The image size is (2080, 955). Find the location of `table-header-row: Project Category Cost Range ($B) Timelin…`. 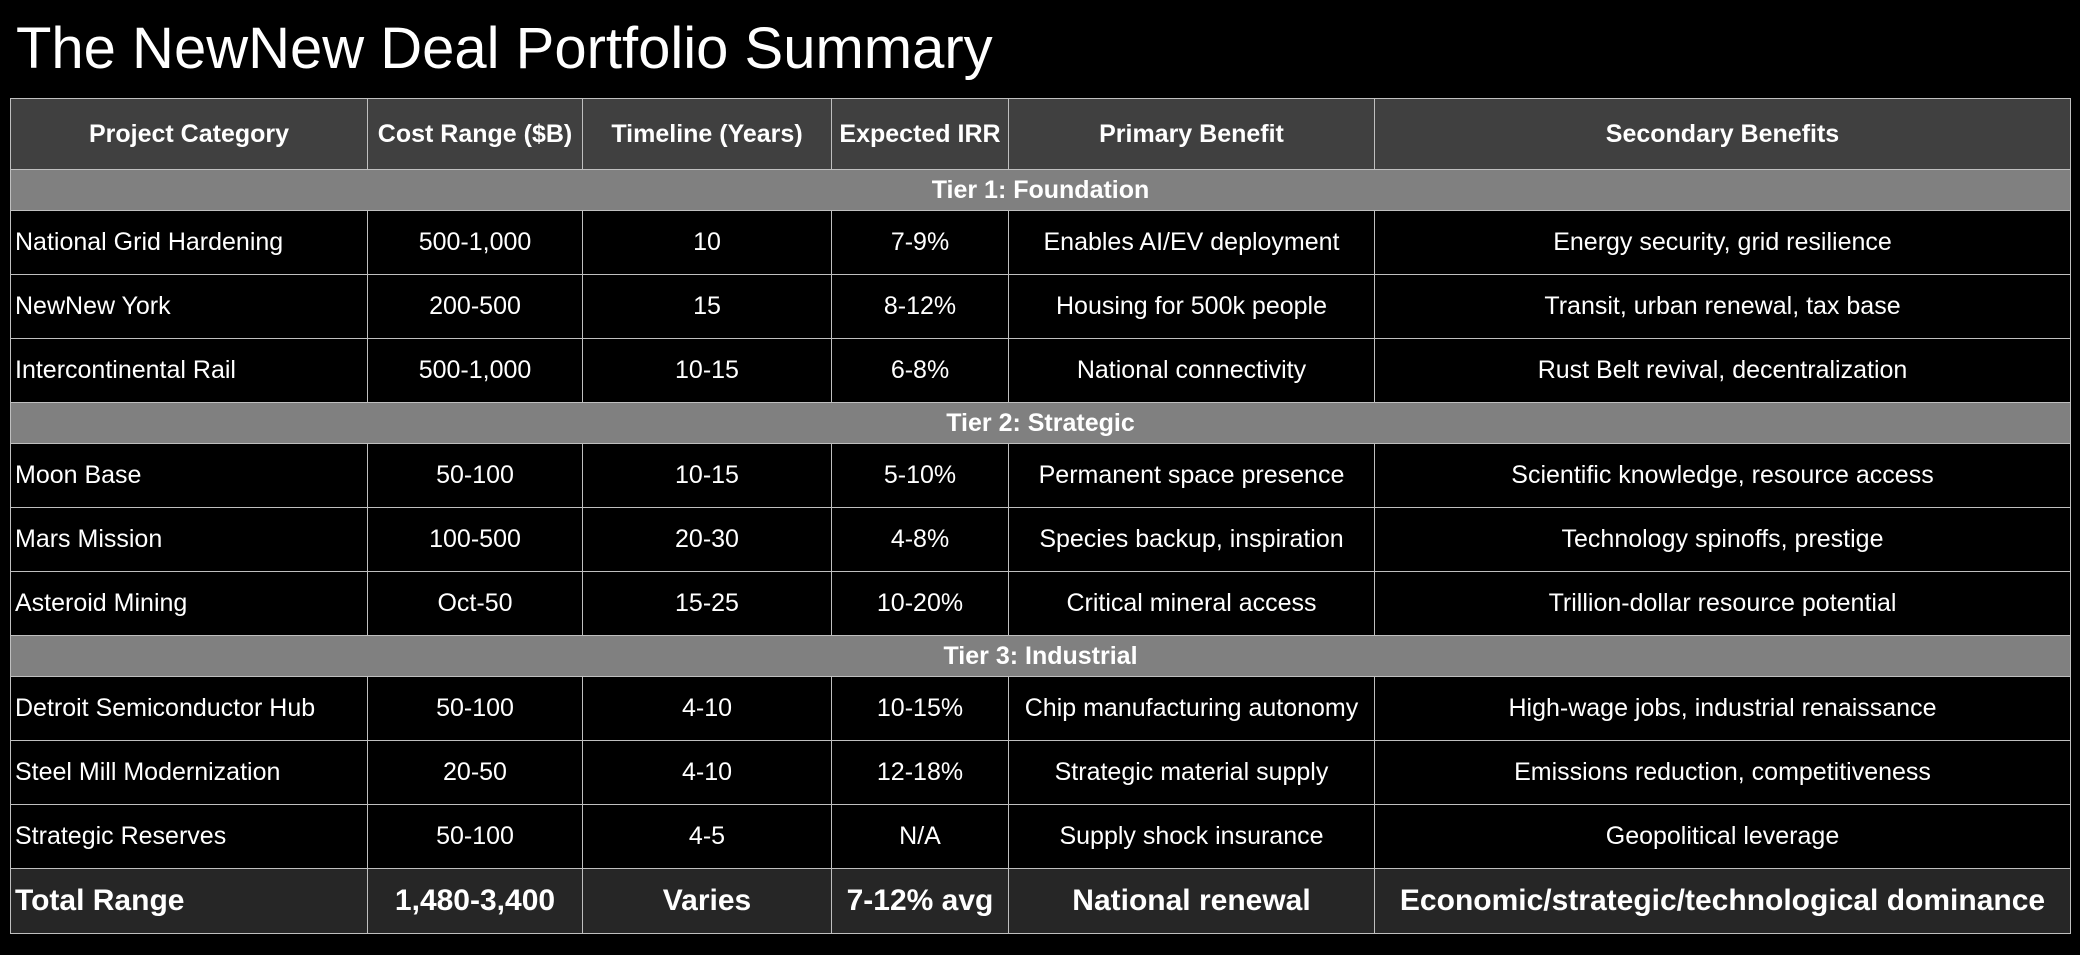

table-header-row: Project Category Cost Range ($B) Timelin… is located at coordinates (1040, 134).